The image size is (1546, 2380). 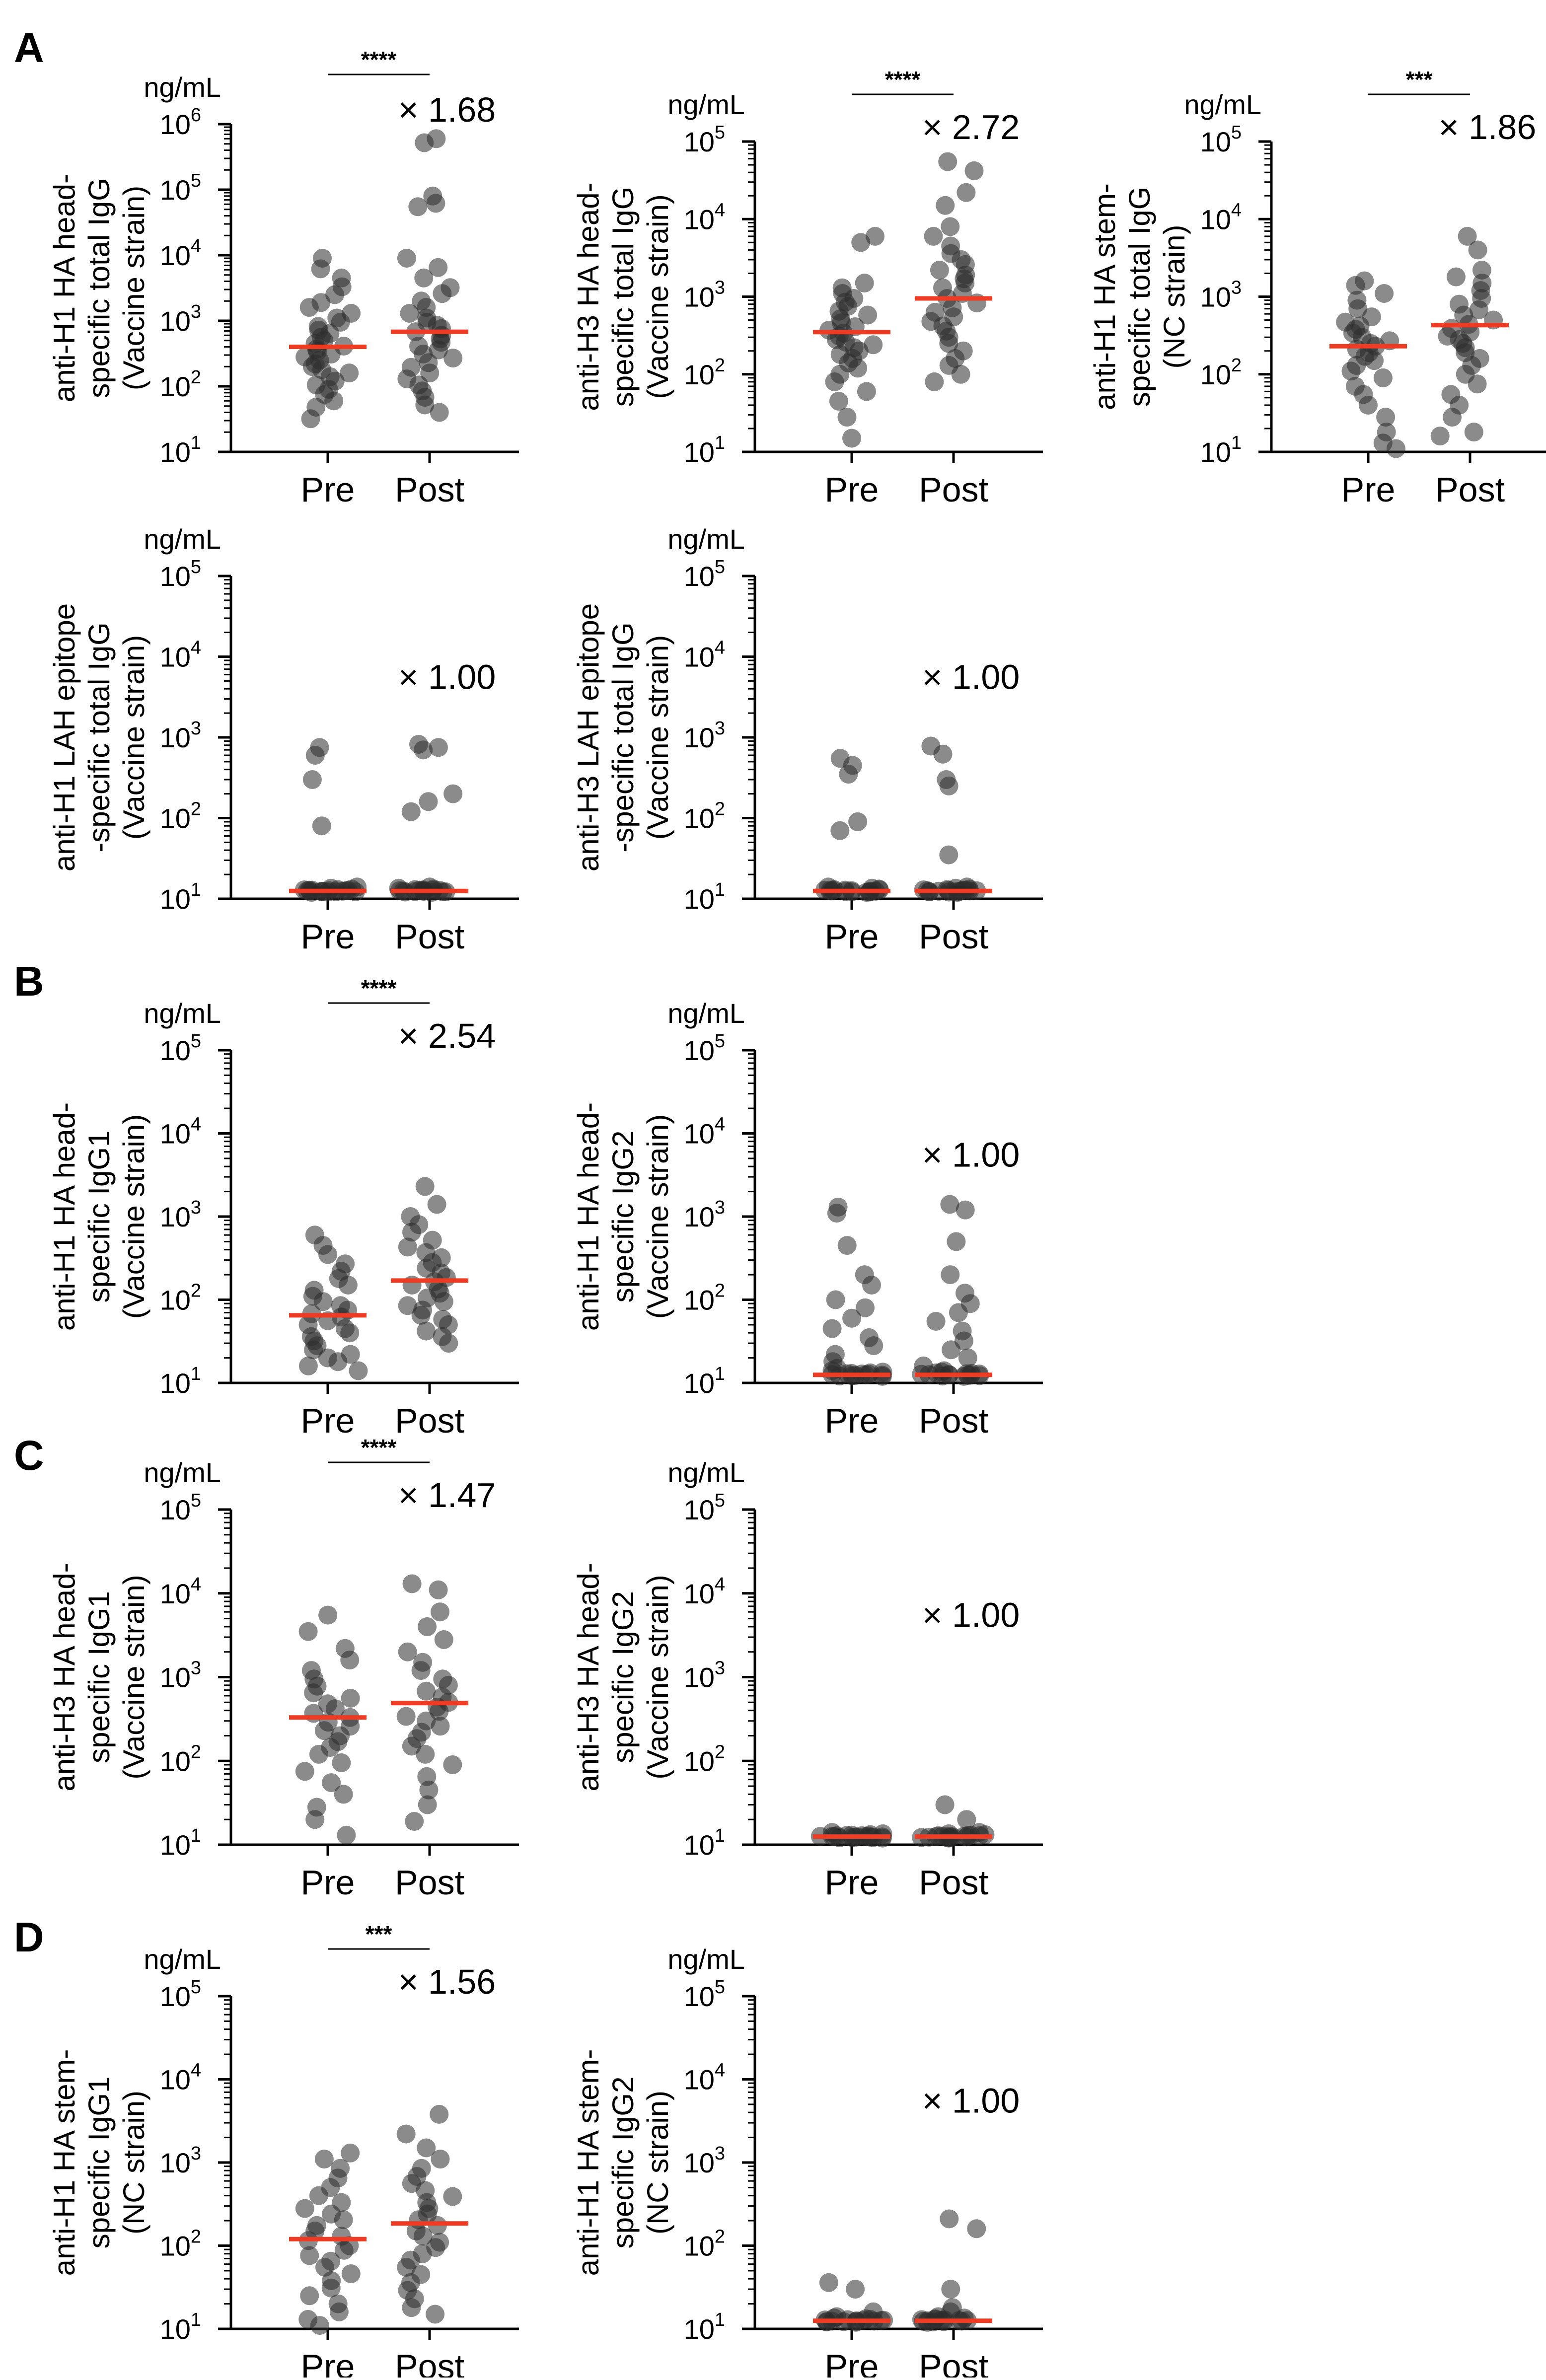 I want to click on y-axis-label-line: anti-H3 LAH epitope, so click(x=588, y=737).